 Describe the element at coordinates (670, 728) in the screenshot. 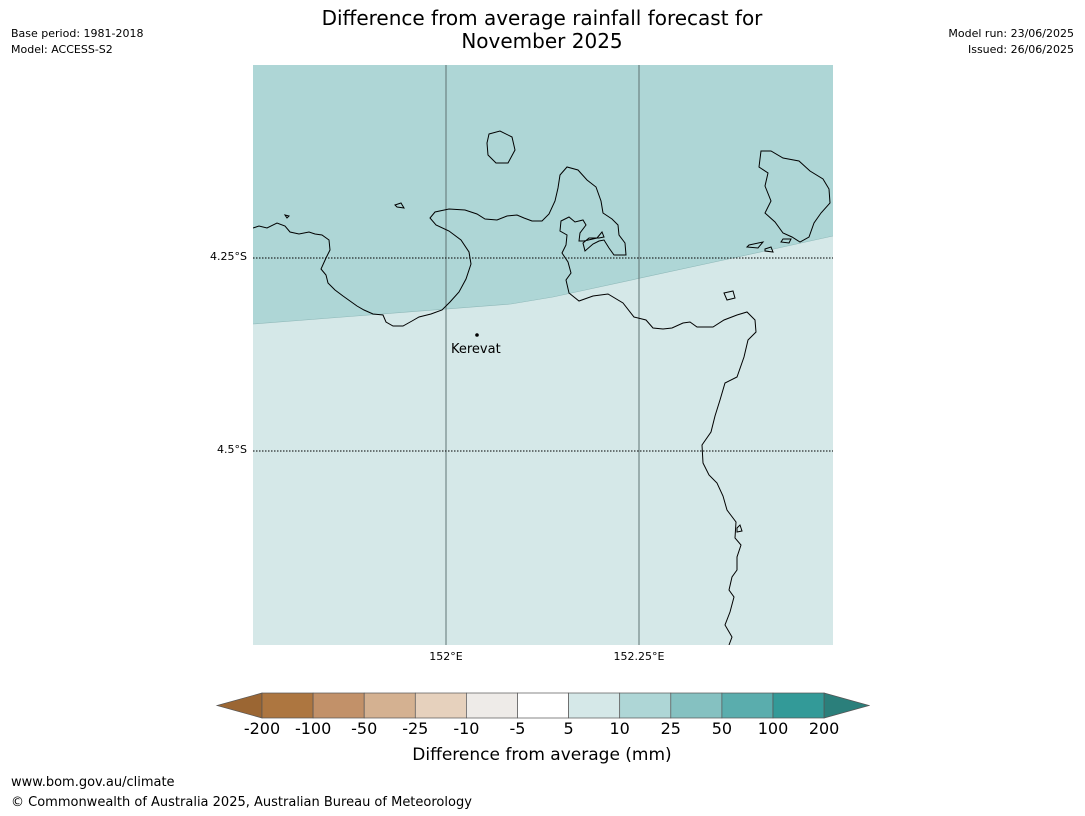

I see `colorbar-tick-label: 25` at that location.